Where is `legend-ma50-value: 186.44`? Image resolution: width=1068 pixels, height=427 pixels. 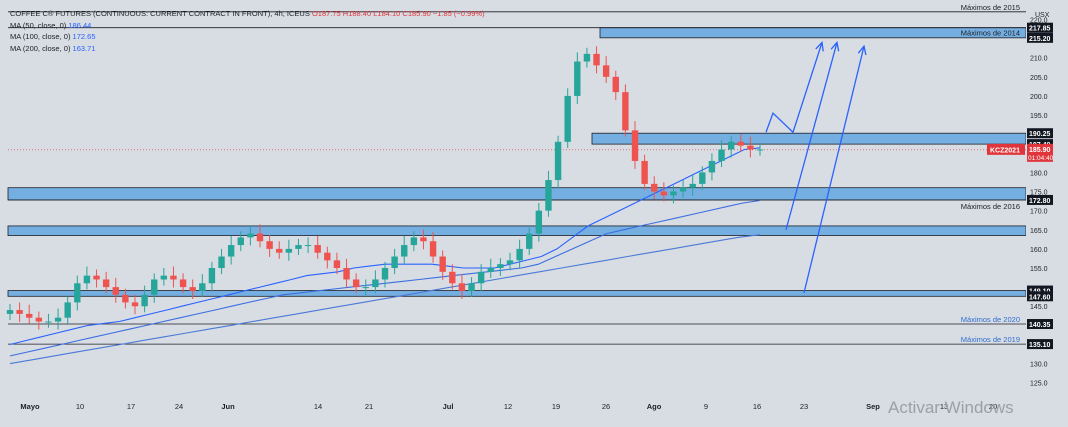 legend-ma50-value: 186.44 is located at coordinates (80, 25).